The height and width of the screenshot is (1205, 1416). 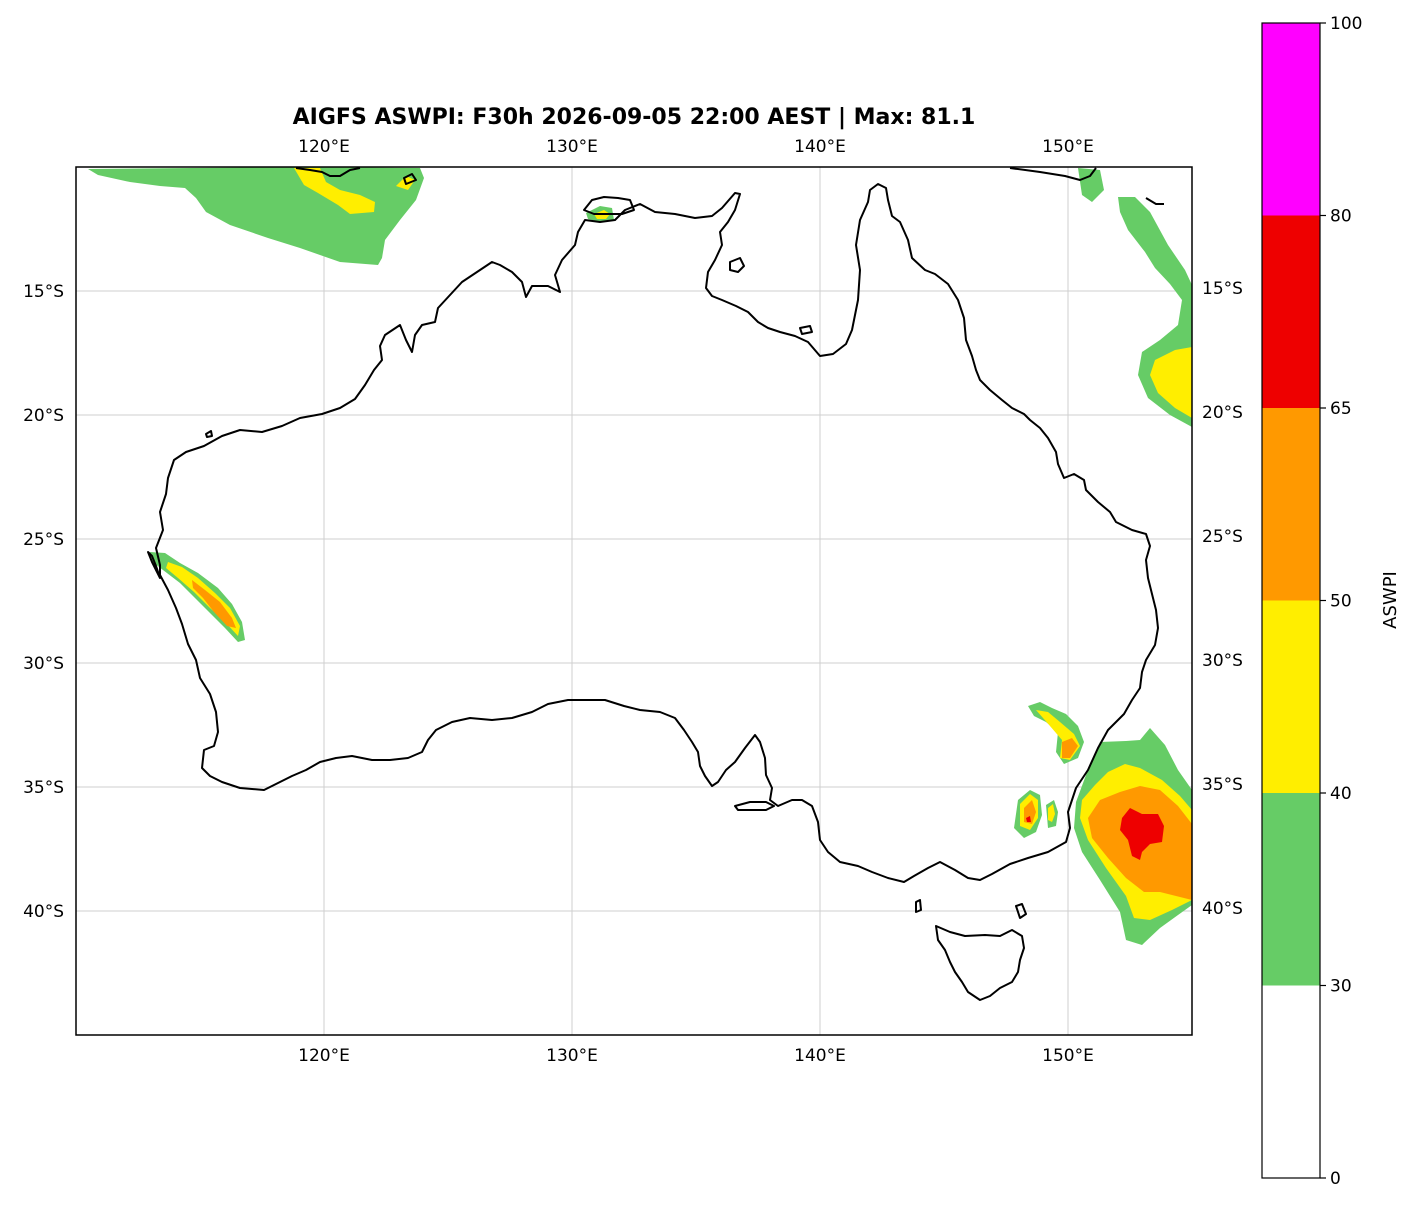 I want to click on lon-label-bottom: 150°E, so click(x=1068, y=1056).